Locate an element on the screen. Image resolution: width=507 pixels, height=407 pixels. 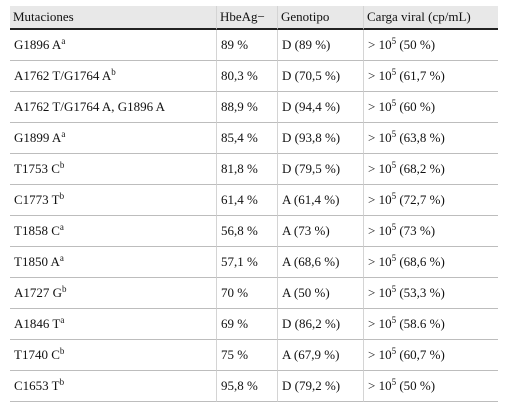
cell-genotype: D (79,5 %) is located at coordinates (320, 169).